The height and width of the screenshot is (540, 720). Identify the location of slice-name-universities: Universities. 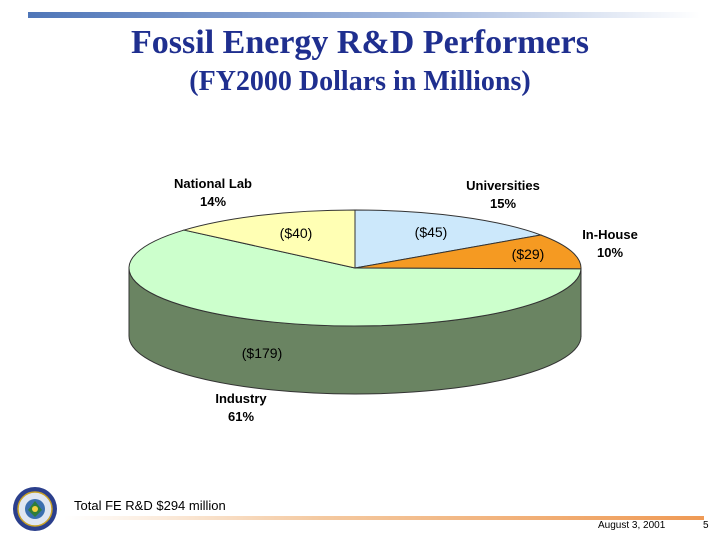
(503, 185).